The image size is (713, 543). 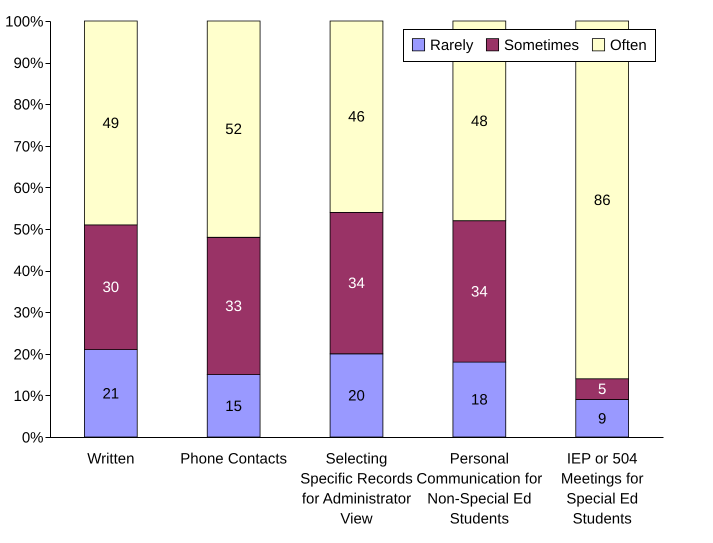 I want to click on x-tick-label: Personal Communication for Non-Special Ed Students, so click(x=479, y=489).